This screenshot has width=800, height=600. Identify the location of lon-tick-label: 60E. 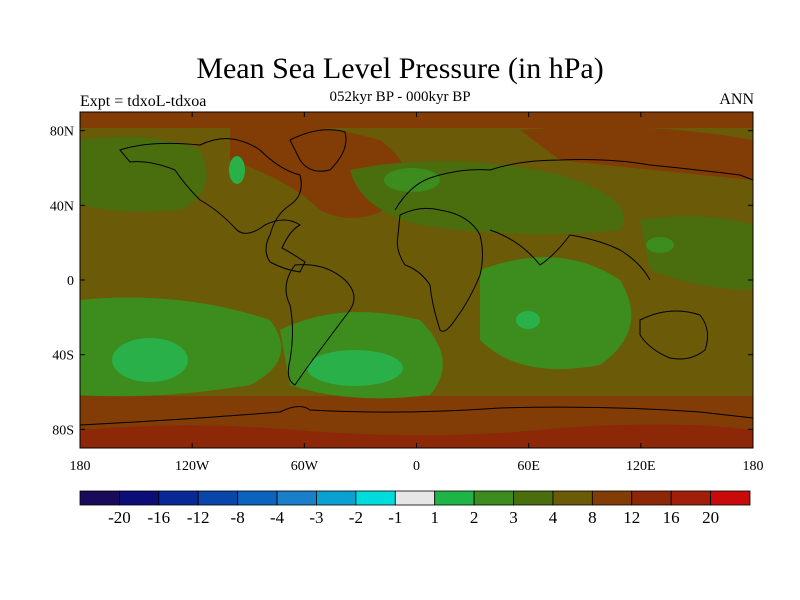
(528, 466).